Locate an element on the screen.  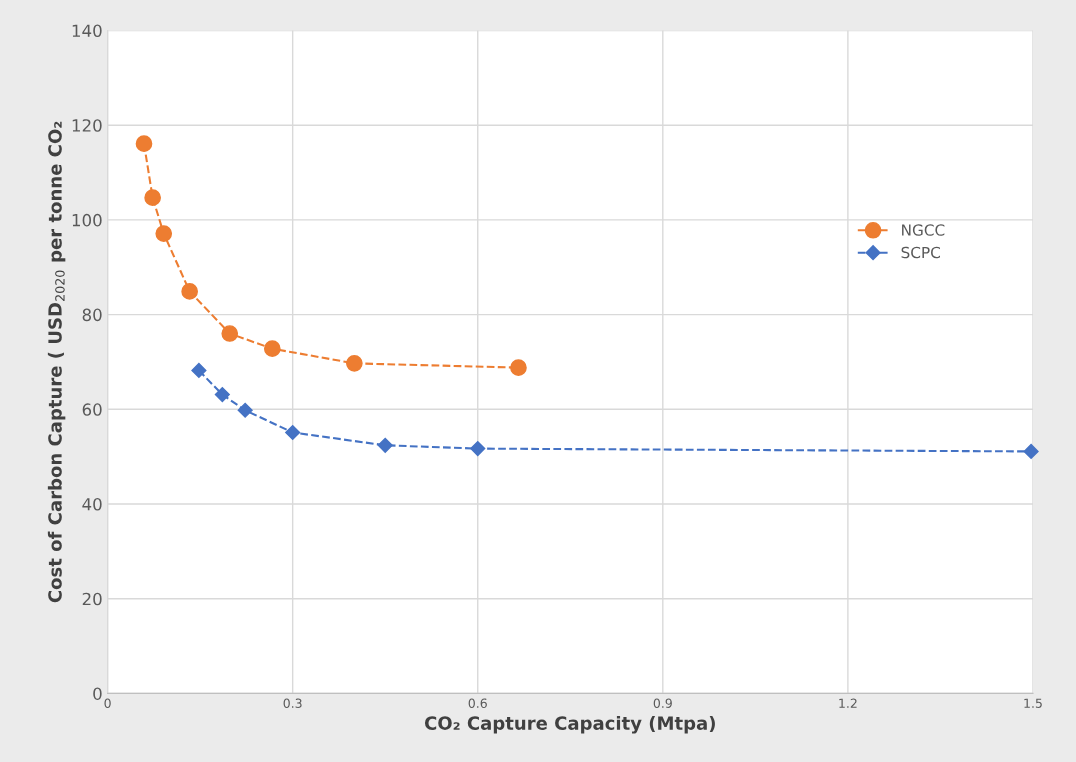
x-tick-label: 0 is located at coordinates (107, 703).